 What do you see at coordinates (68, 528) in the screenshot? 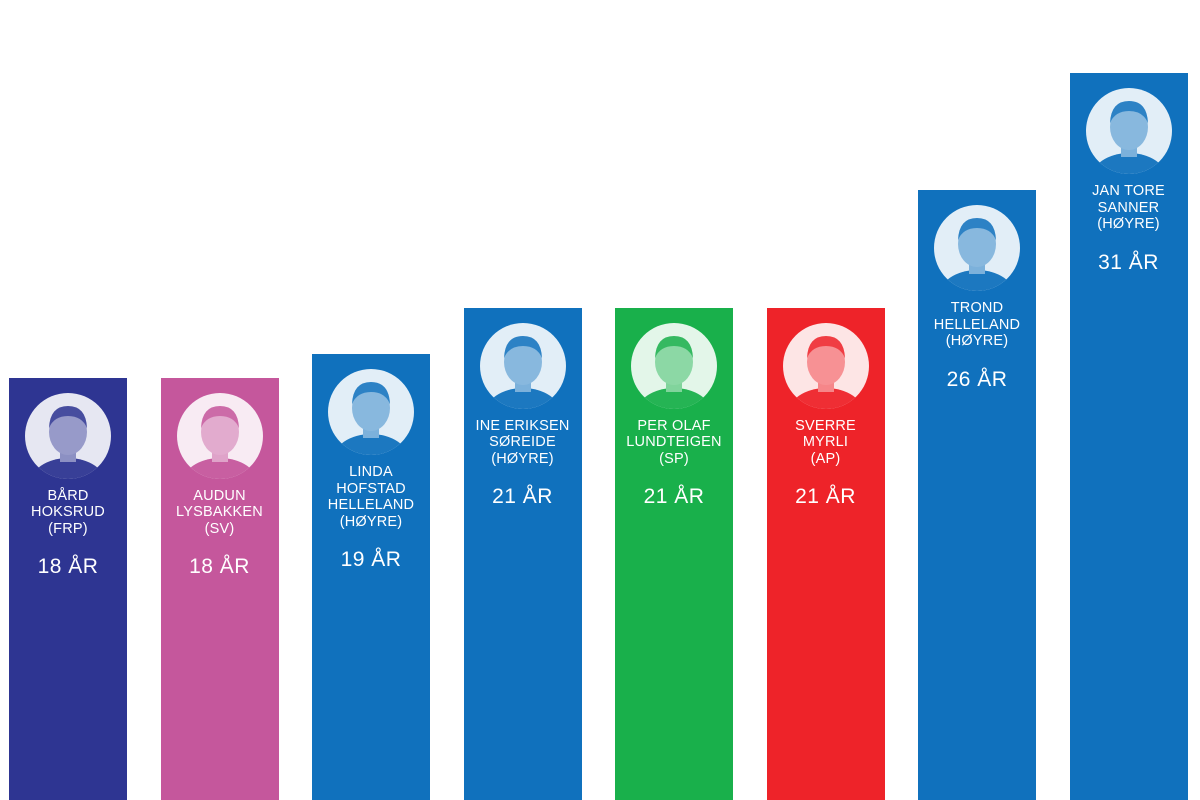
I see `bar-name-line: (FRP)` at bounding box center [68, 528].